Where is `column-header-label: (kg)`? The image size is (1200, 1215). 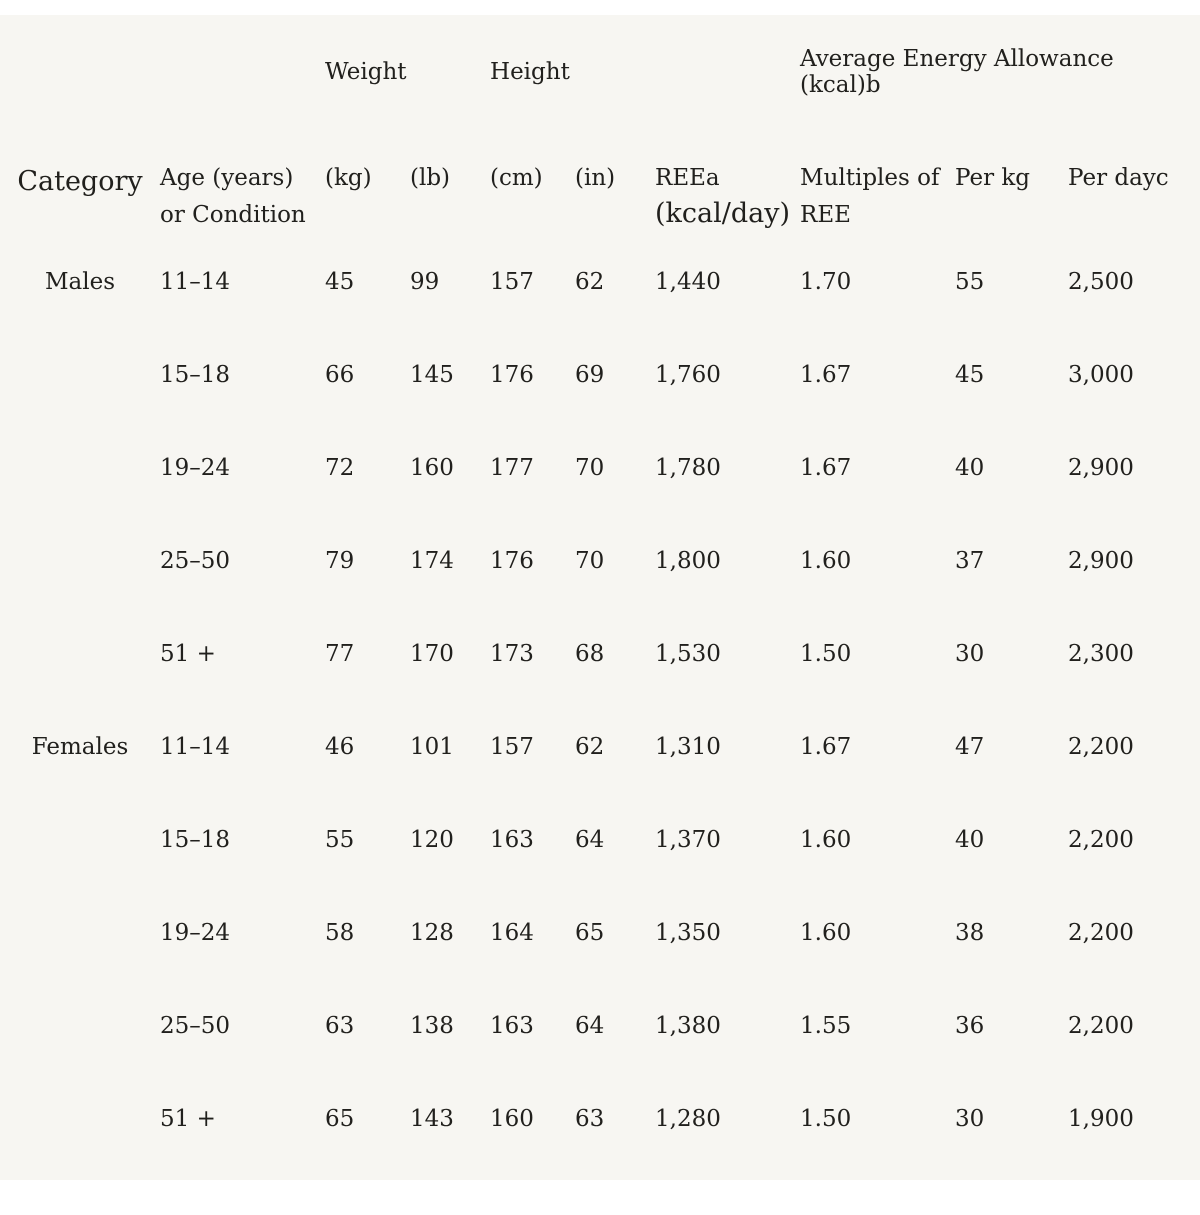
column-header-label: (kg) is located at coordinates (348, 178).